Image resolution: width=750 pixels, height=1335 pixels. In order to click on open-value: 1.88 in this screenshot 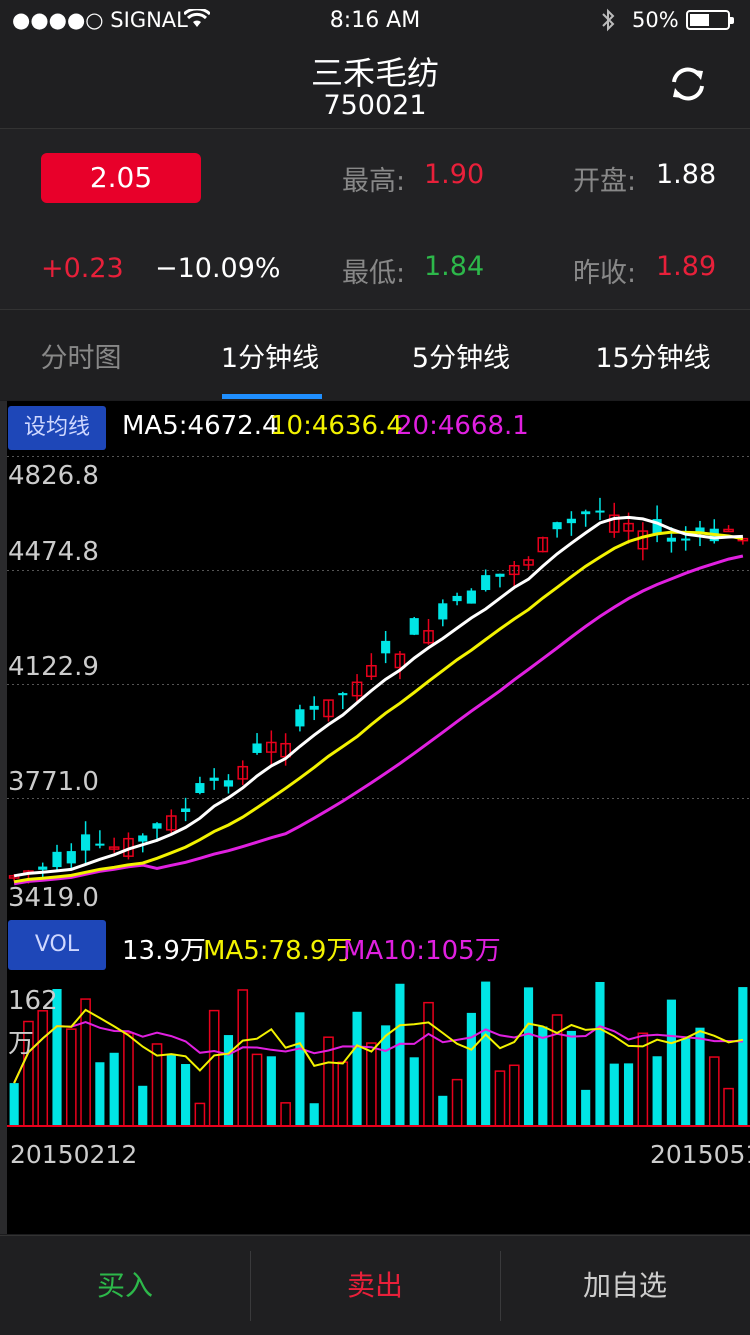, I will do `click(686, 174)`.